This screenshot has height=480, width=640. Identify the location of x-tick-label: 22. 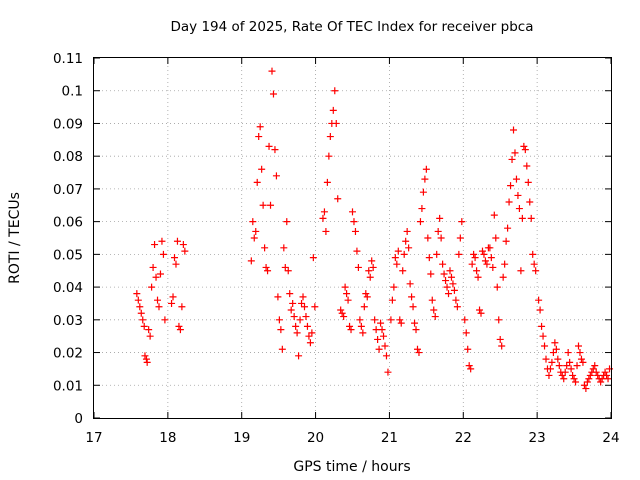
(463, 438).